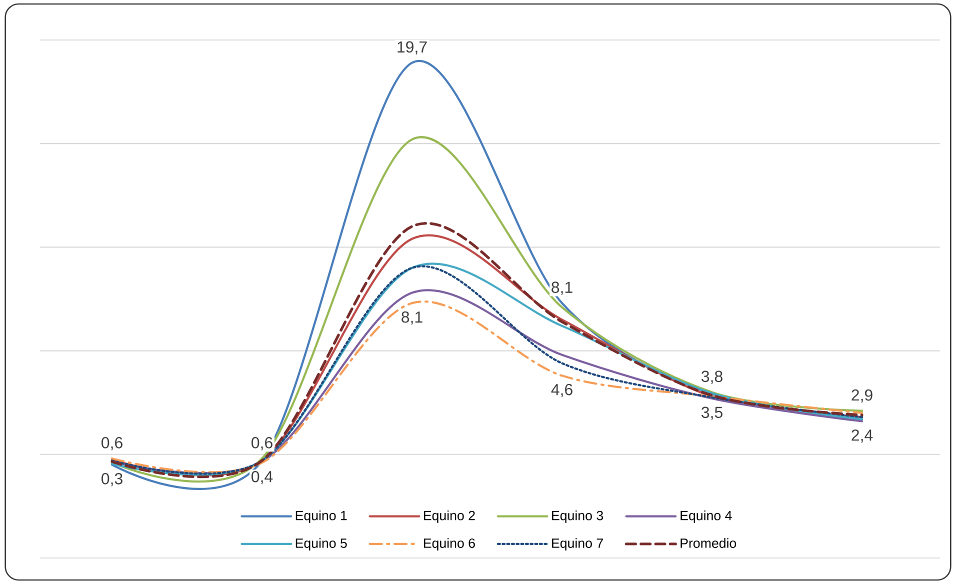 This screenshot has height=584, width=956. What do you see at coordinates (112, 479) in the screenshot?
I see `data-label: 0,3` at bounding box center [112, 479].